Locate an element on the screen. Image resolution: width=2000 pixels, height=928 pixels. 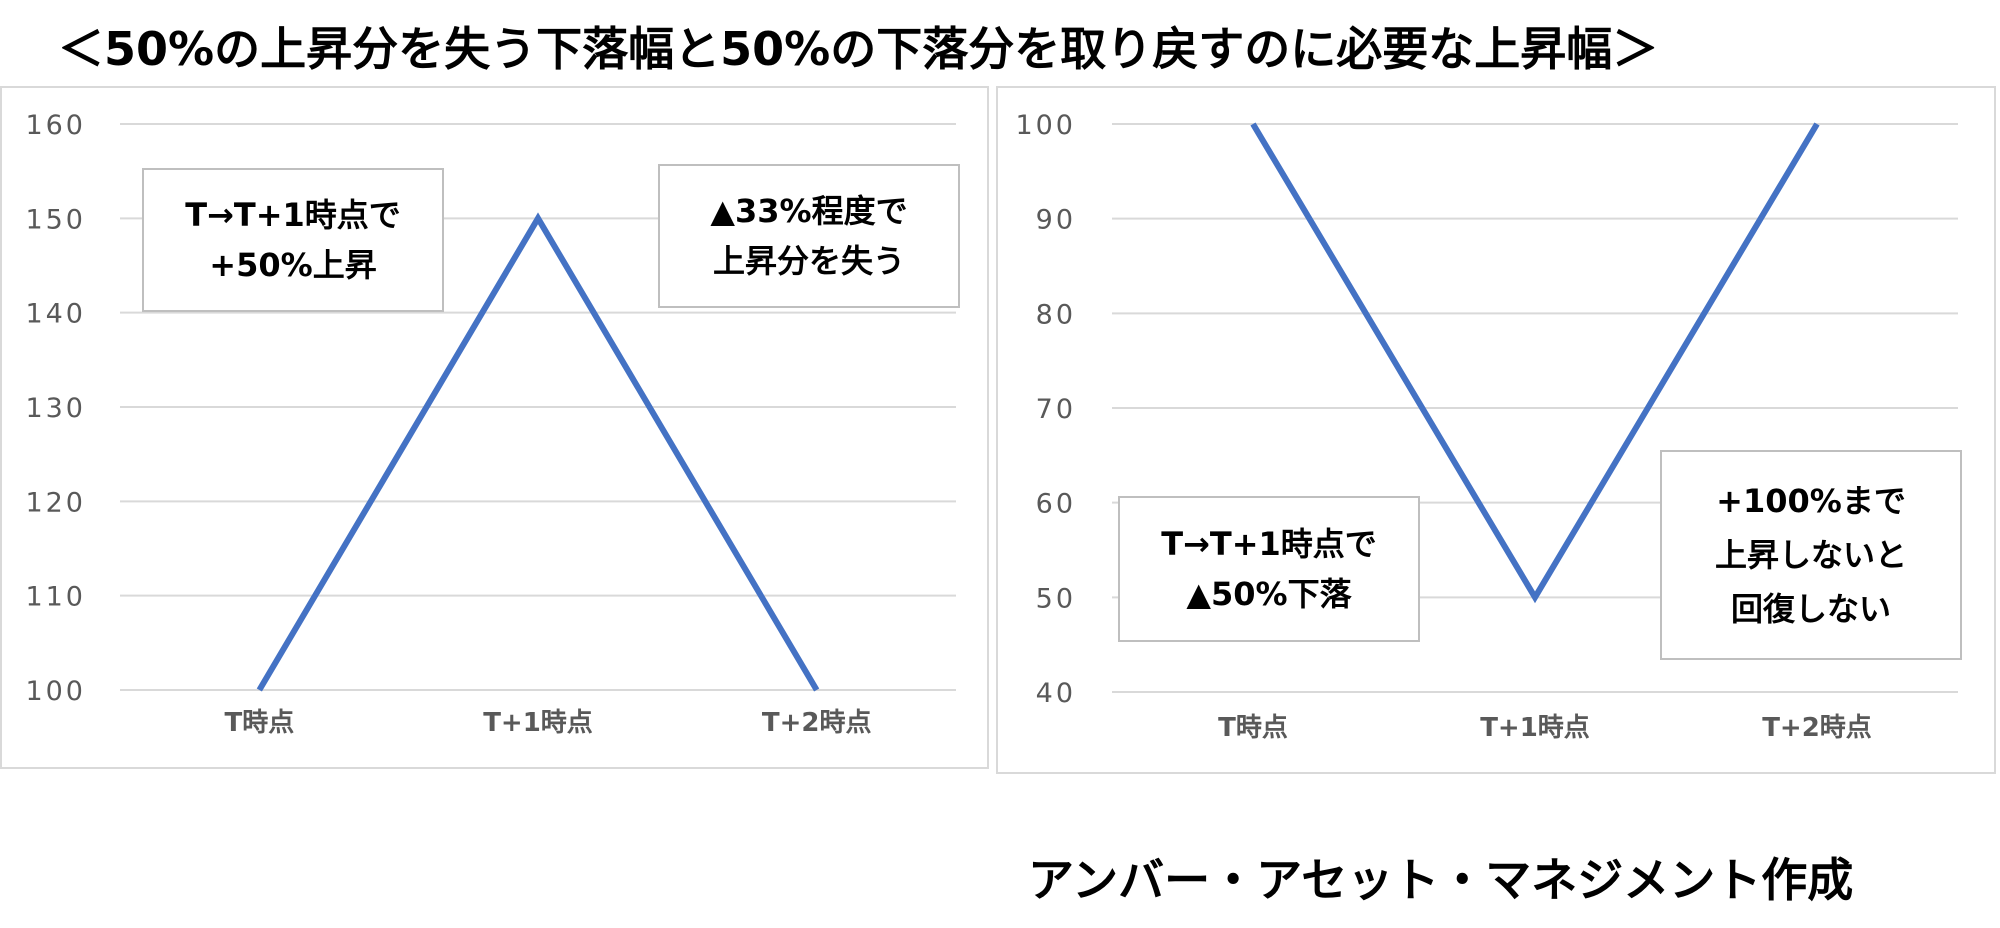
annotation-fall: T→T+1時点で ▲50%下落 is located at coordinates (1269, 569).